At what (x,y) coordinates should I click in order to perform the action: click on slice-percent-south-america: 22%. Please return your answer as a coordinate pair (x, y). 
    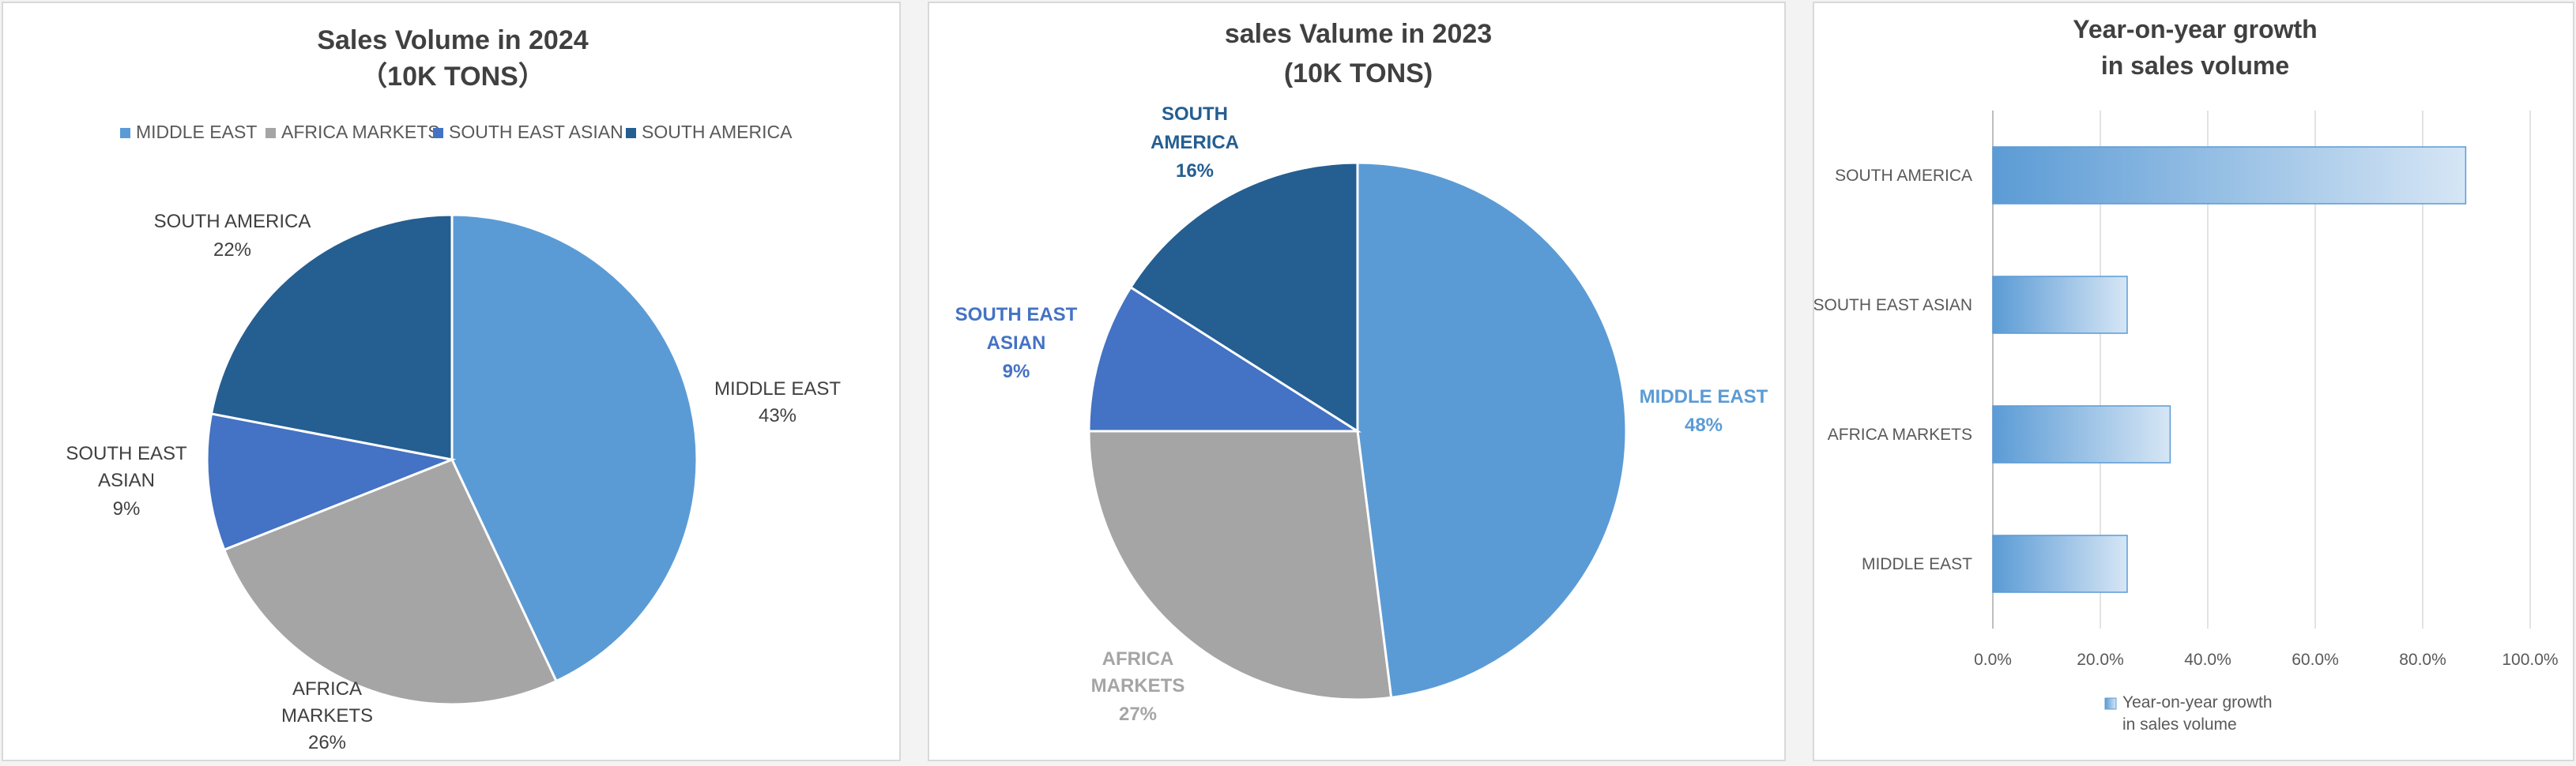
    Looking at the image, I should click on (232, 250).